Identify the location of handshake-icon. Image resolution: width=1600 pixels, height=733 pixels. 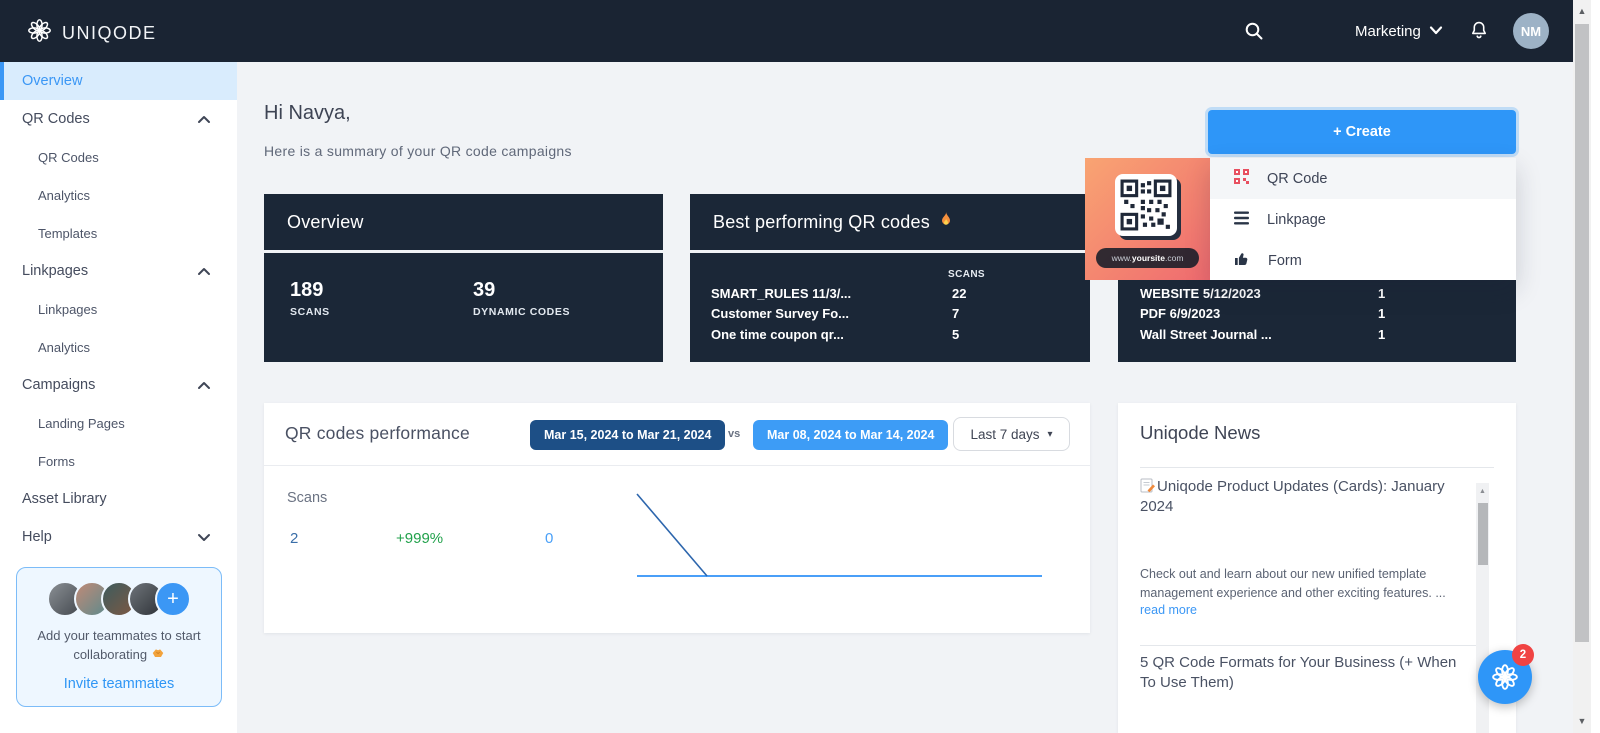
(158, 654).